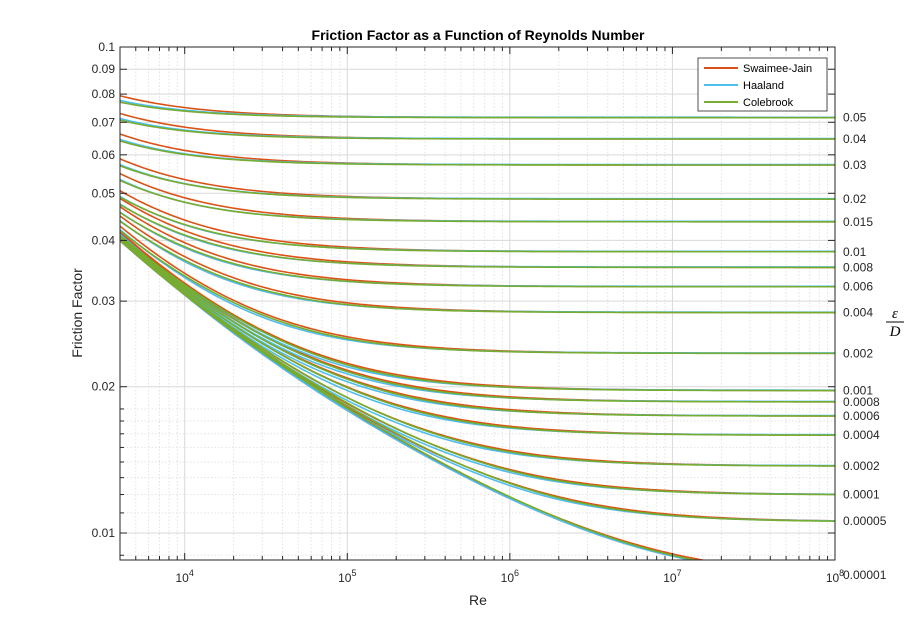 The height and width of the screenshot is (630, 924). Describe the element at coordinates (768, 103) in the screenshot. I see `legend-label-colebrook: Colebrook` at that location.